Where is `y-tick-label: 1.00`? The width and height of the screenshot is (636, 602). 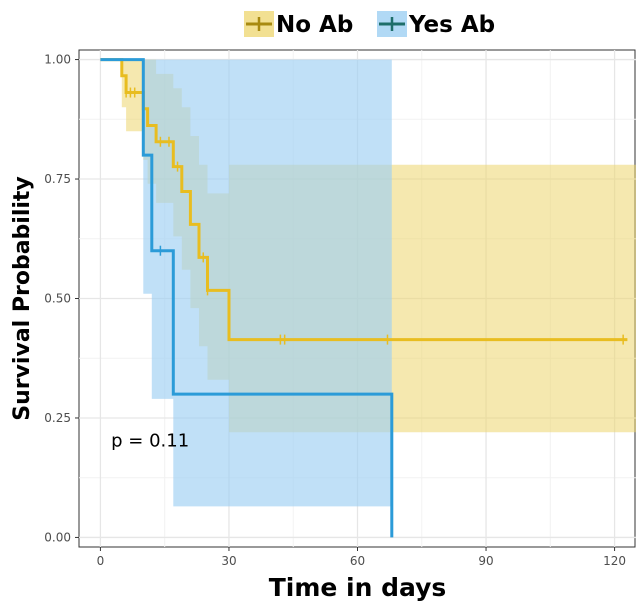 y-tick-label: 1.00 is located at coordinates (57, 60).